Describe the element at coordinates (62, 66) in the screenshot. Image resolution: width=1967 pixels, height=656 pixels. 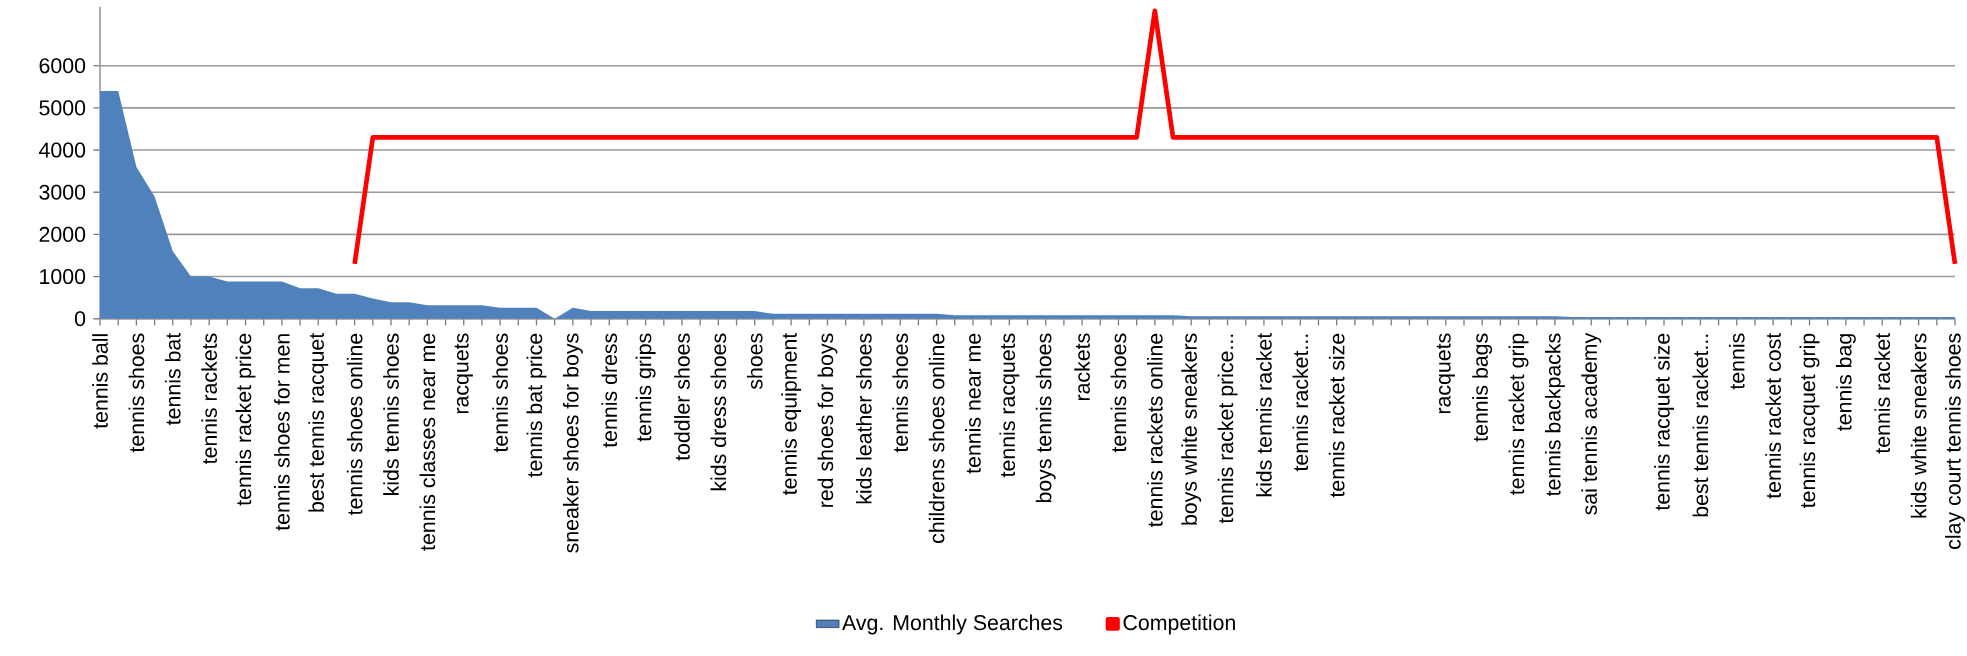
I see `y-tick-label: 6000` at that location.